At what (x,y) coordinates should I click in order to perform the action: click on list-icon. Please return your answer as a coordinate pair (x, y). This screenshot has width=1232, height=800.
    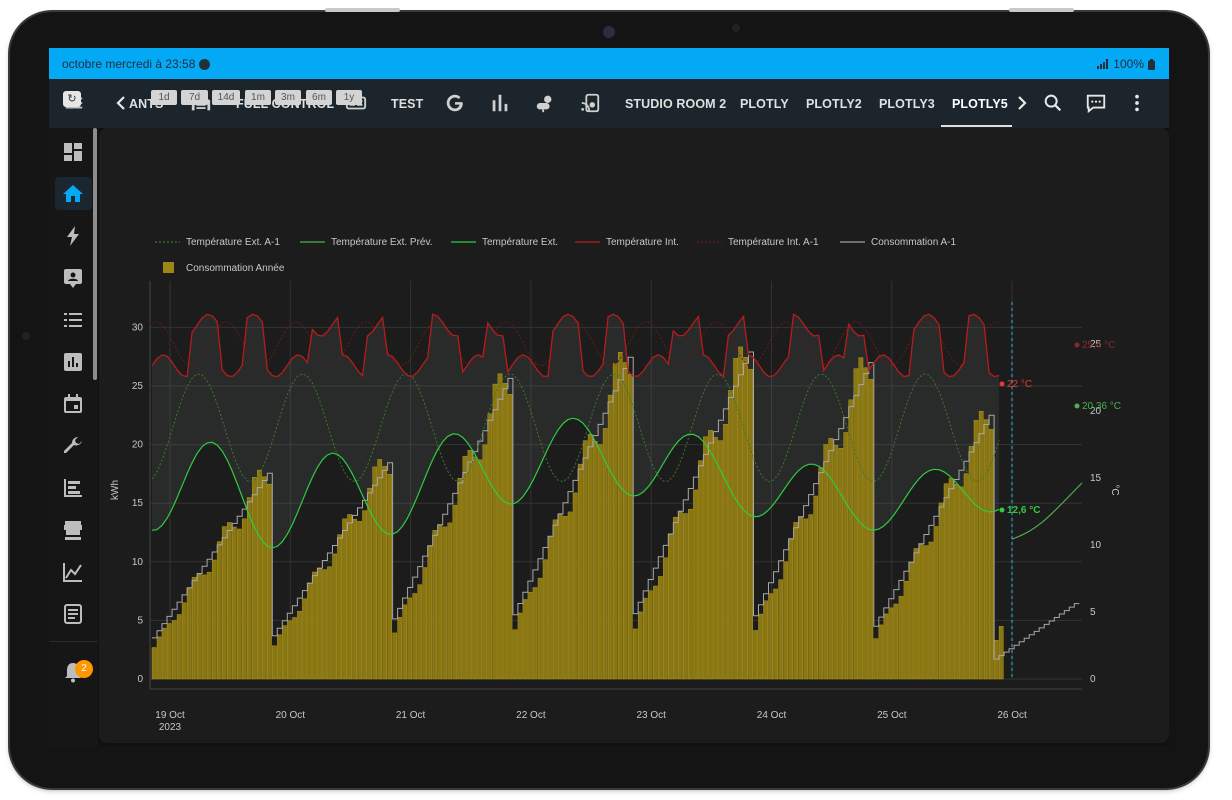
    Looking at the image, I should click on (73, 320).